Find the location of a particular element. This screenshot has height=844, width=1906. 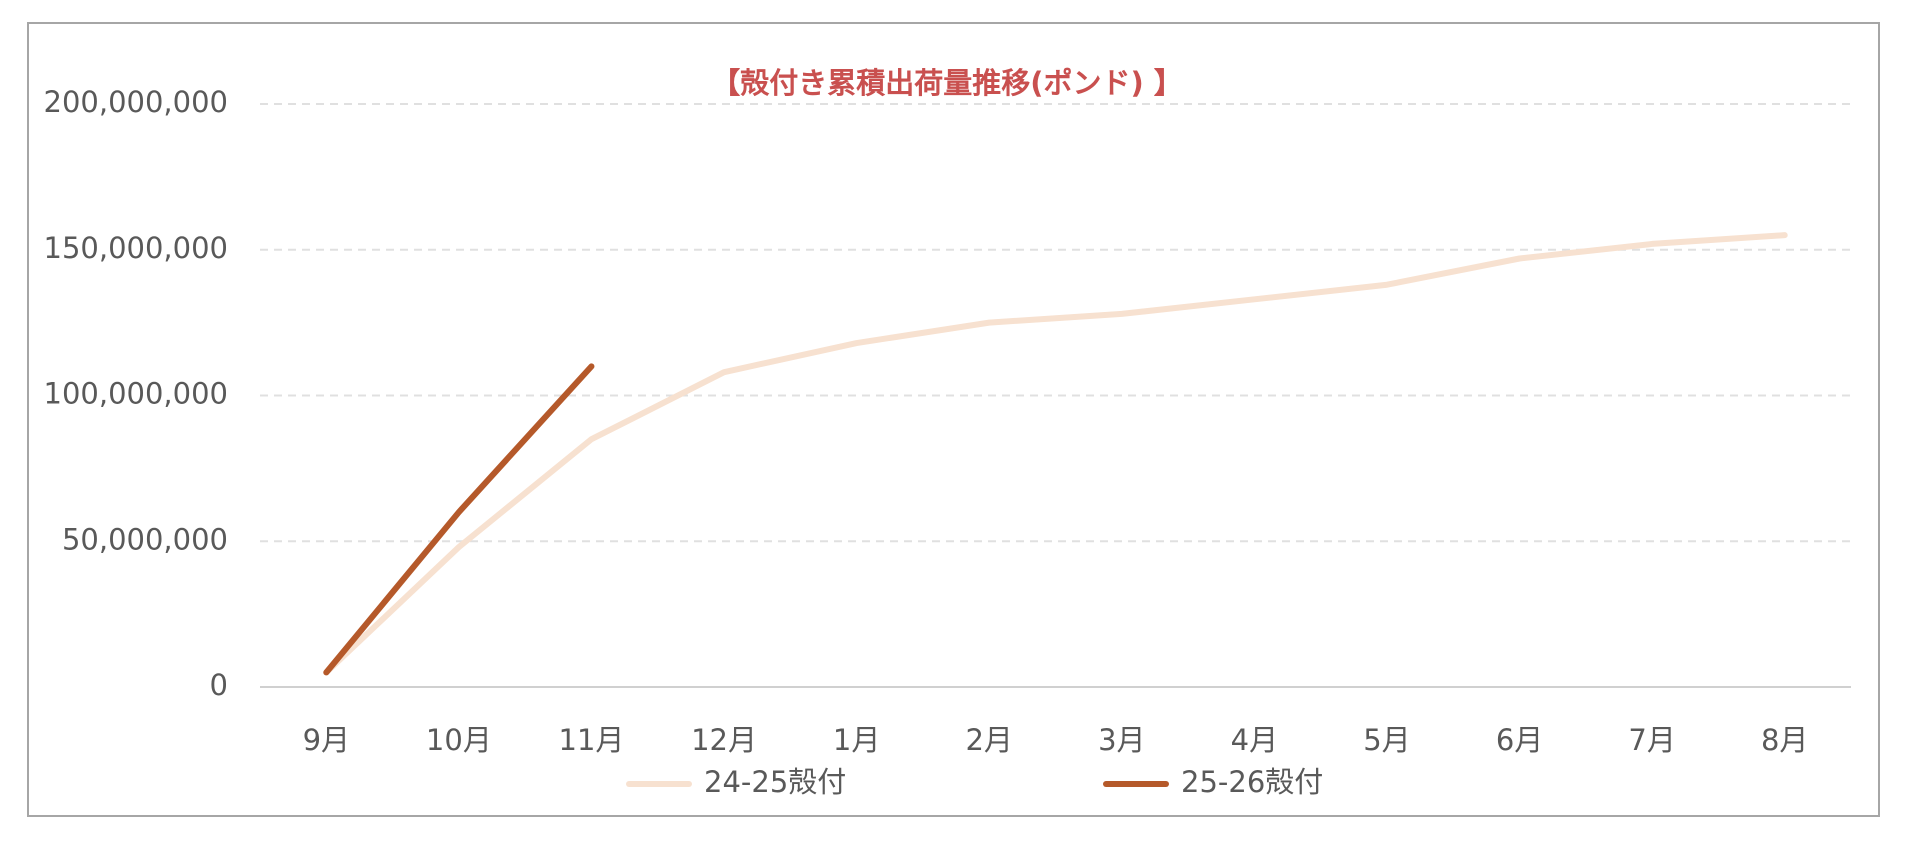

legend-label: 24-25殻付 is located at coordinates (775, 782).